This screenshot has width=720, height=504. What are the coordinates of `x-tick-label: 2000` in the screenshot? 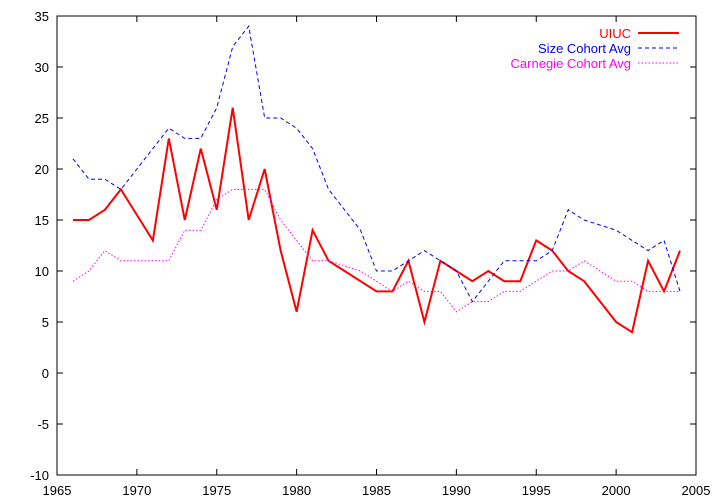 It's located at (616, 490).